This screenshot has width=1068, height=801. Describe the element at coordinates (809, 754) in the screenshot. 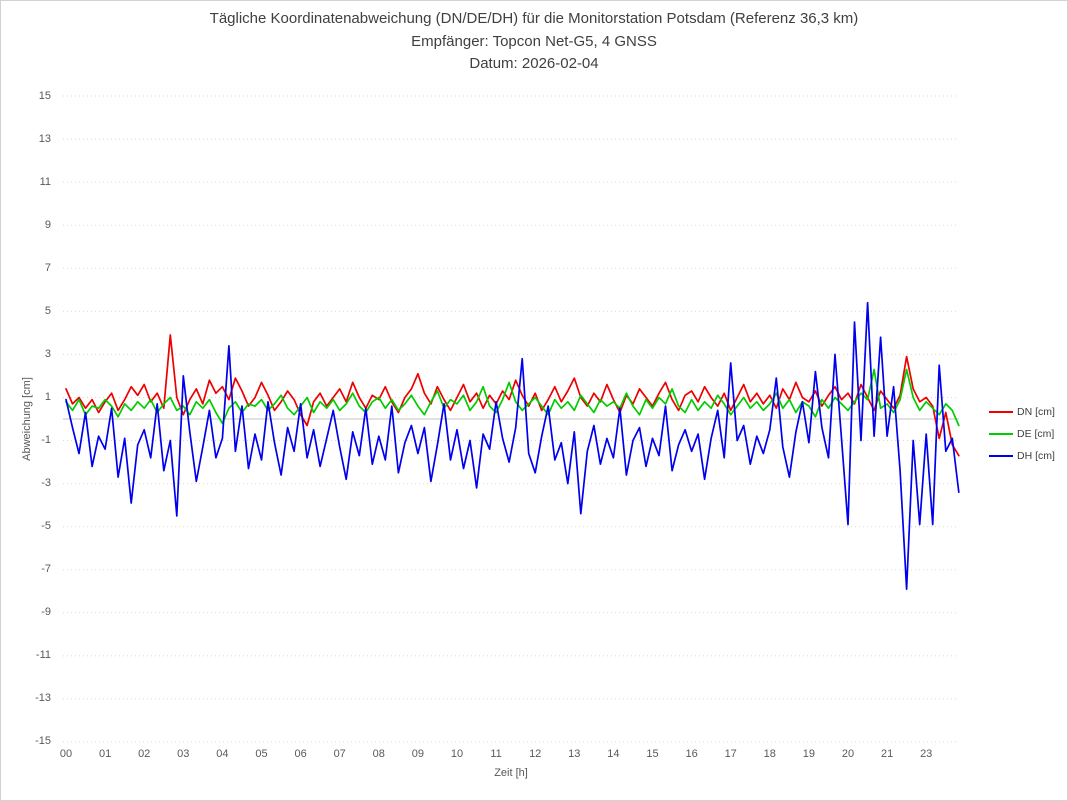

I see `x-tick-label: 19` at that location.